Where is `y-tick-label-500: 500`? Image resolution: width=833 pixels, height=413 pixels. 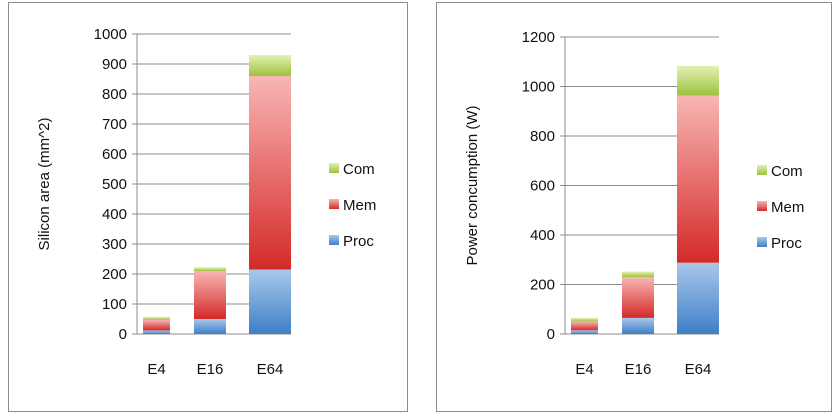
y-tick-label-500: 500 is located at coordinates (114, 184).